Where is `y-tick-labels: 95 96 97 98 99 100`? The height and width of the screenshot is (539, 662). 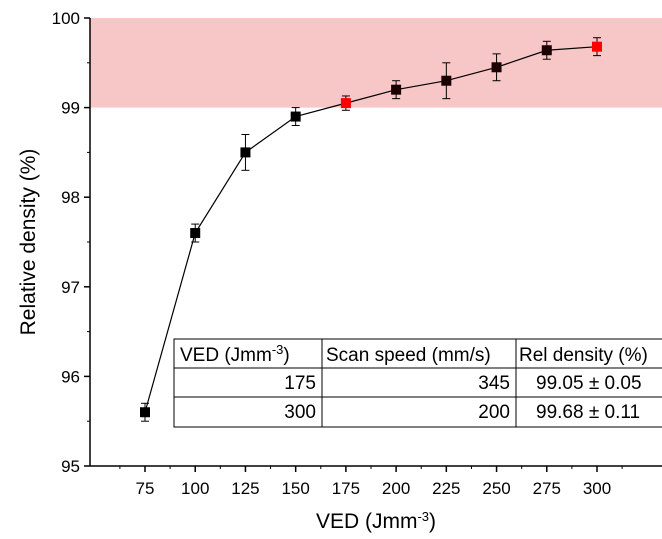 y-tick-labels: 95 96 97 98 99 100 is located at coordinates (66, 242).